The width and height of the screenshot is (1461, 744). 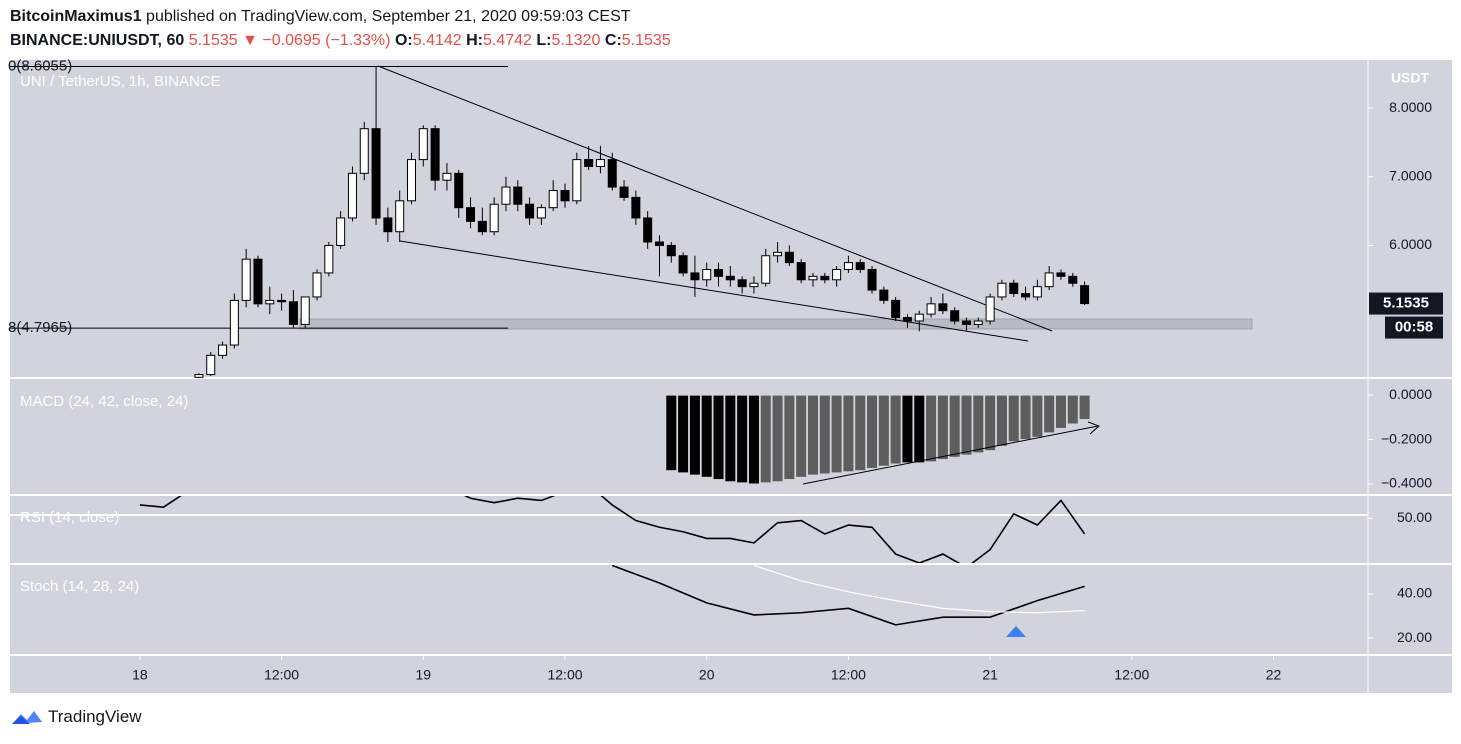 What do you see at coordinates (707, 675) in the screenshot?
I see `x-tick-label: 20` at bounding box center [707, 675].